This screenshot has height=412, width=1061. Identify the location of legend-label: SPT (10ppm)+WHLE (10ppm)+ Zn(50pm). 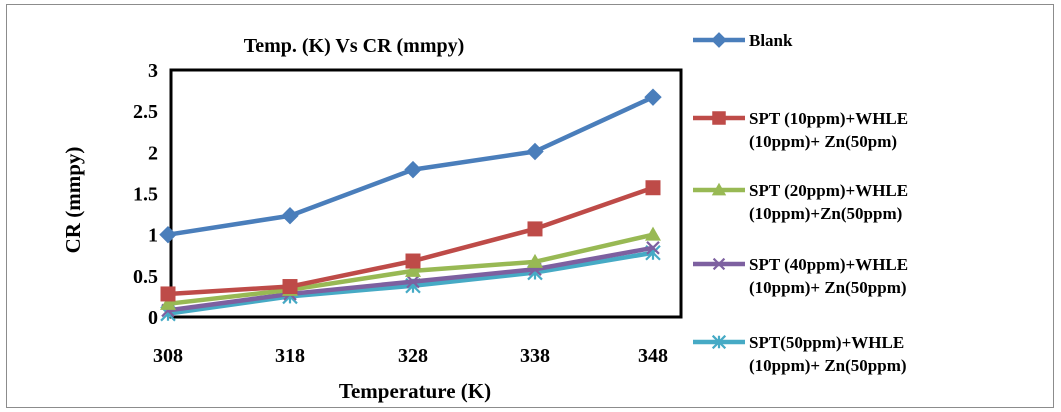
(828, 130).